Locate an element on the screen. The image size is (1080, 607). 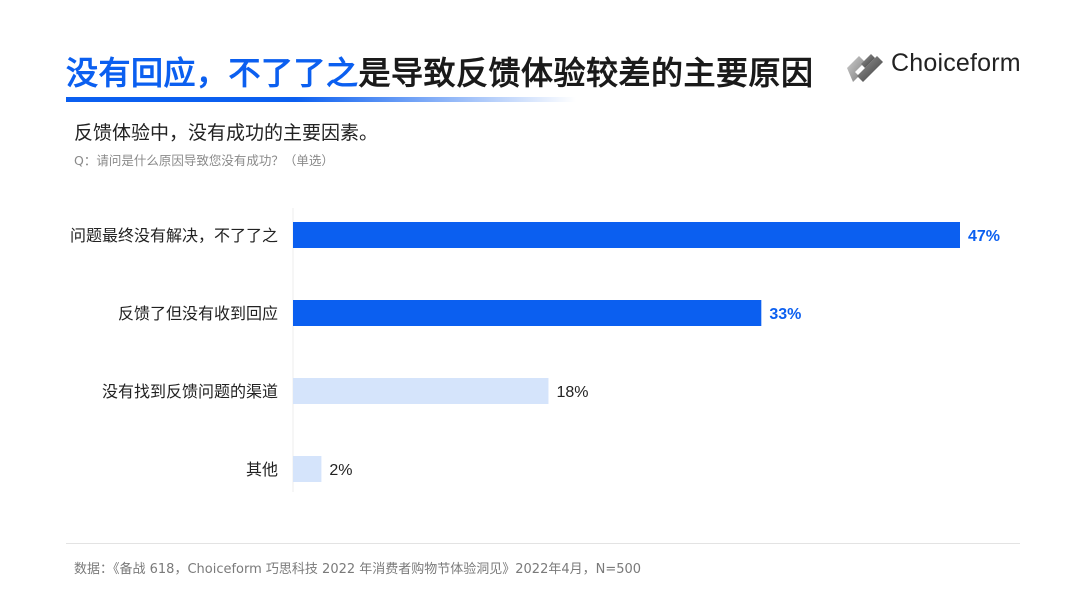
brand-logo: Choiceform is located at coordinates (938, 66).